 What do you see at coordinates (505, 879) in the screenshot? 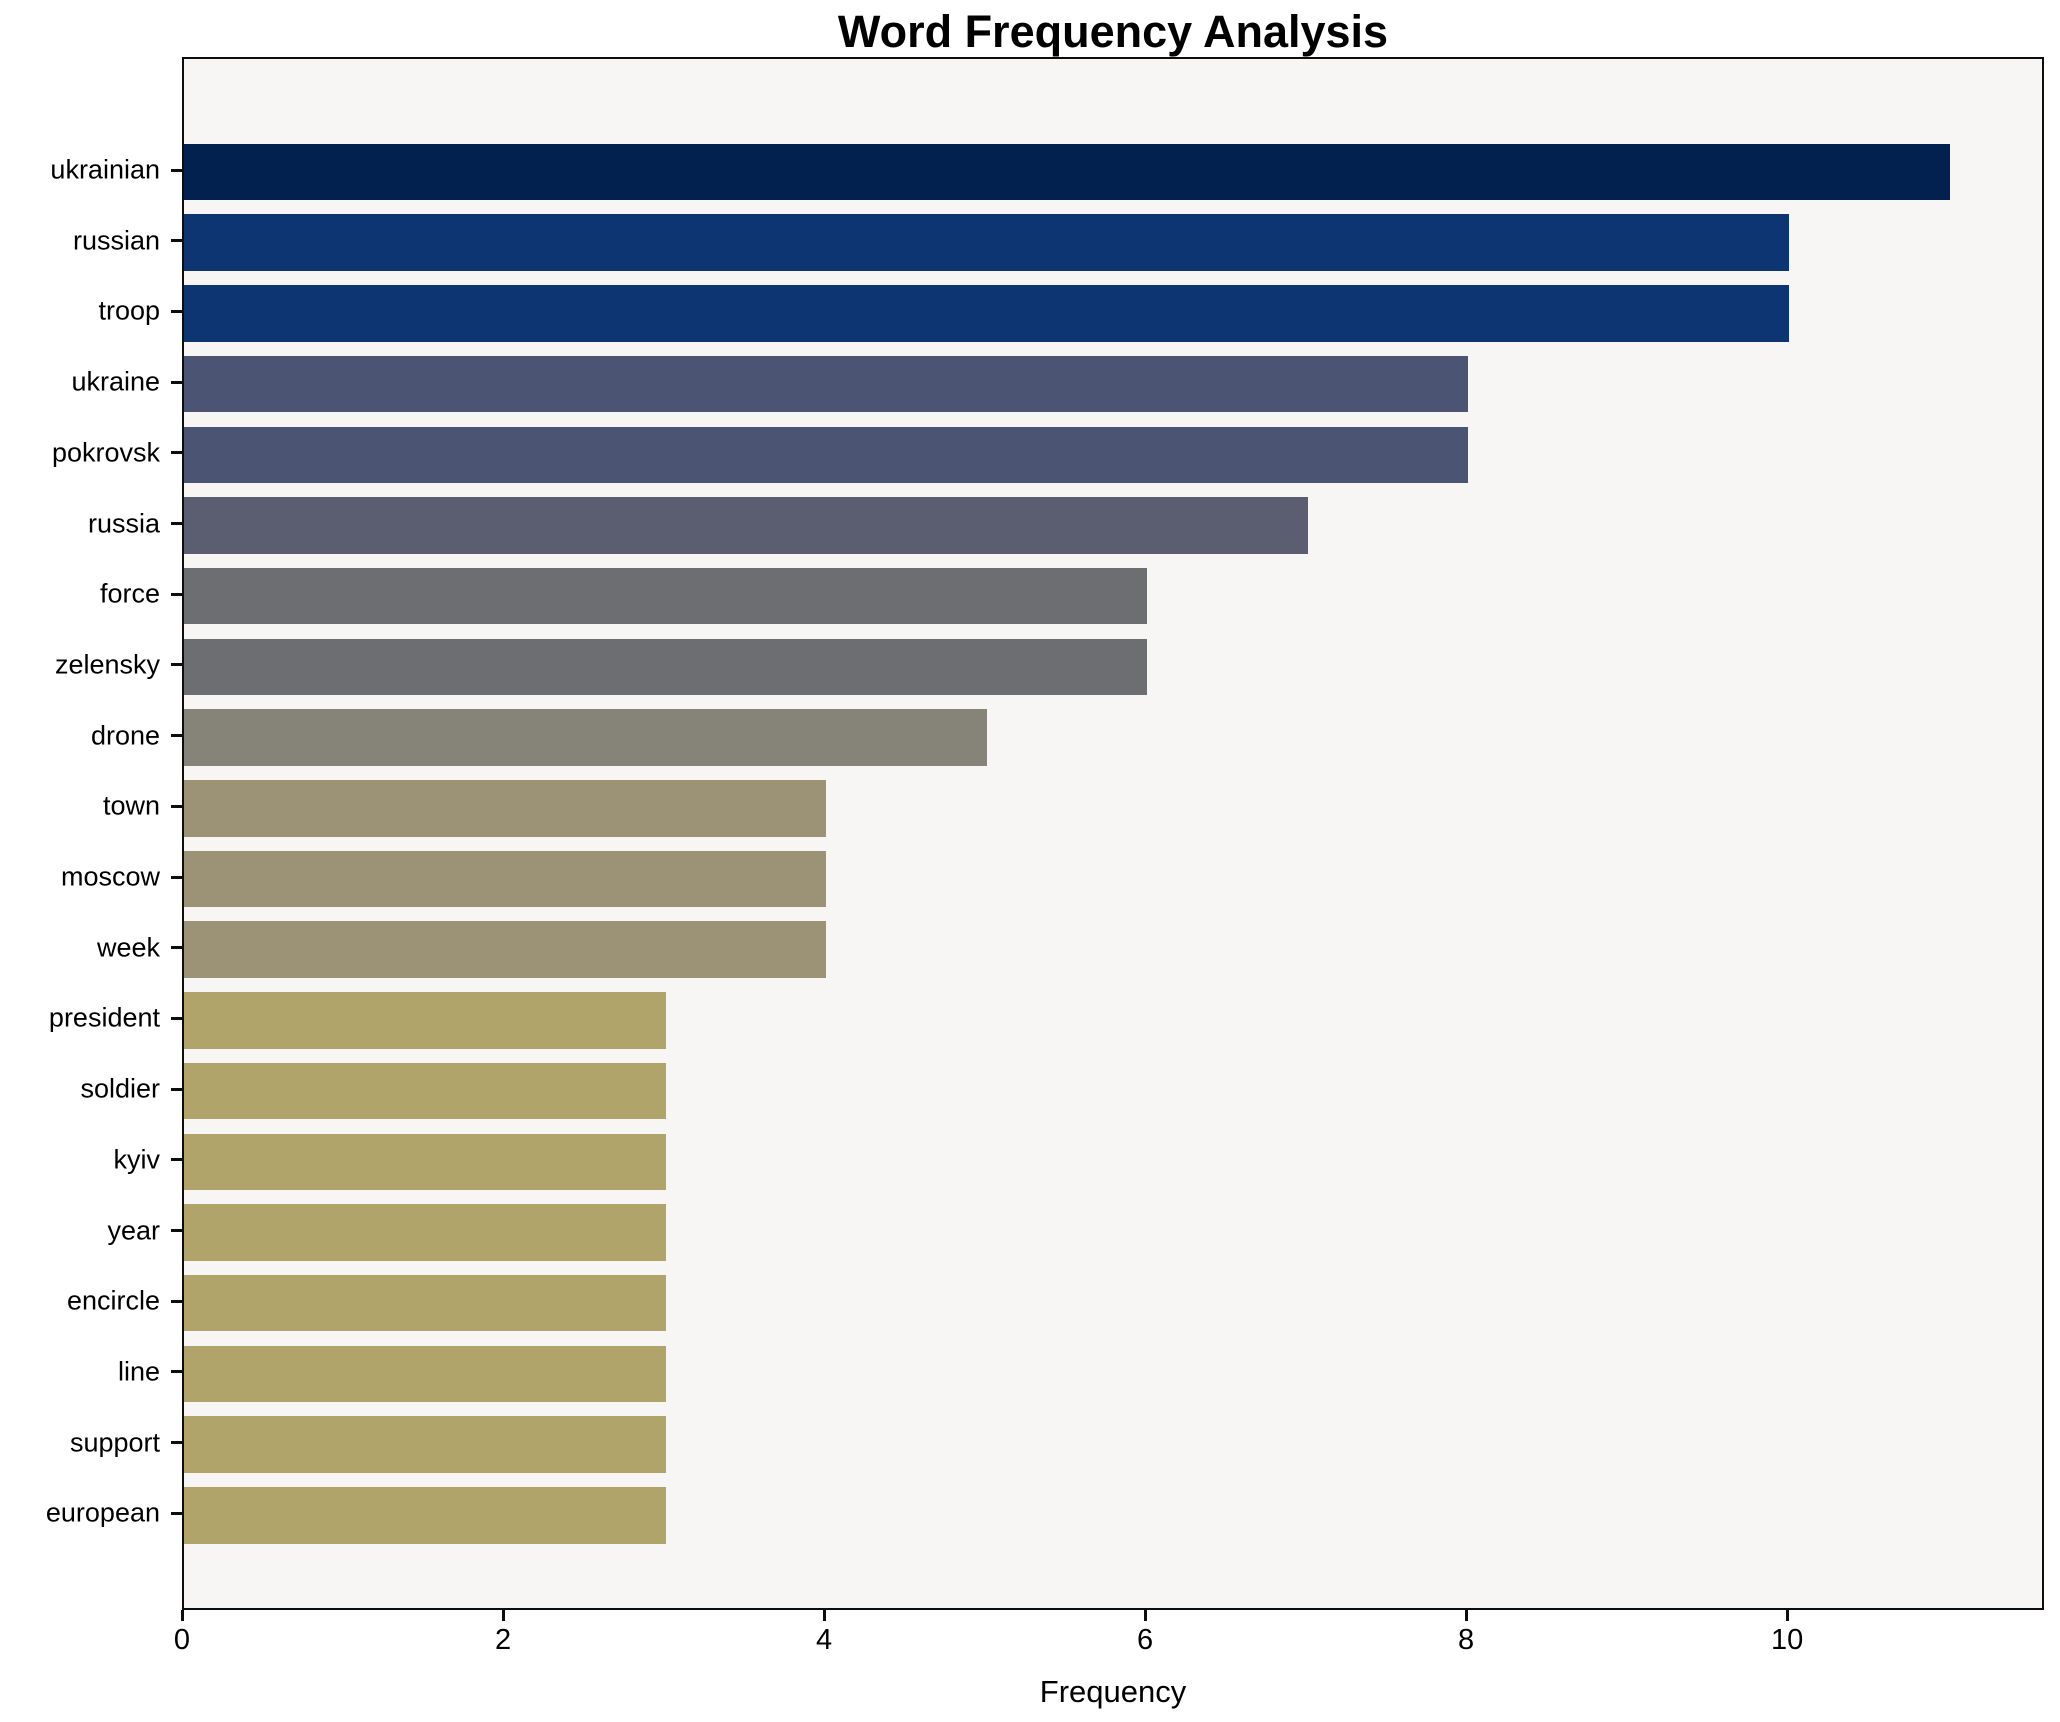
I see `bar-moscow` at bounding box center [505, 879].